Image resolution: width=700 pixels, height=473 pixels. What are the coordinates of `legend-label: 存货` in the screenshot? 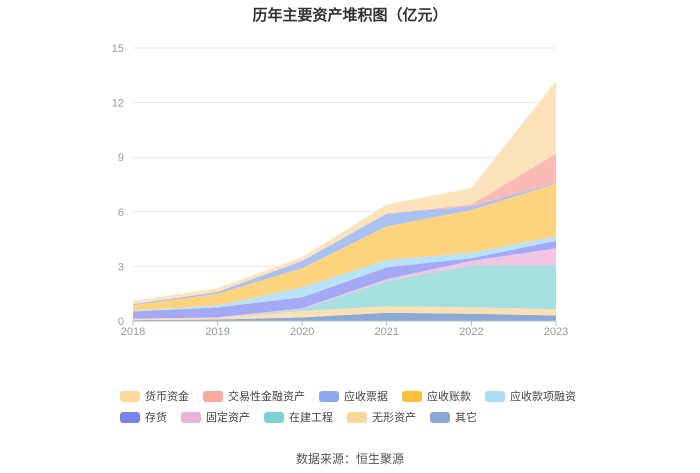 It's located at (156, 418).